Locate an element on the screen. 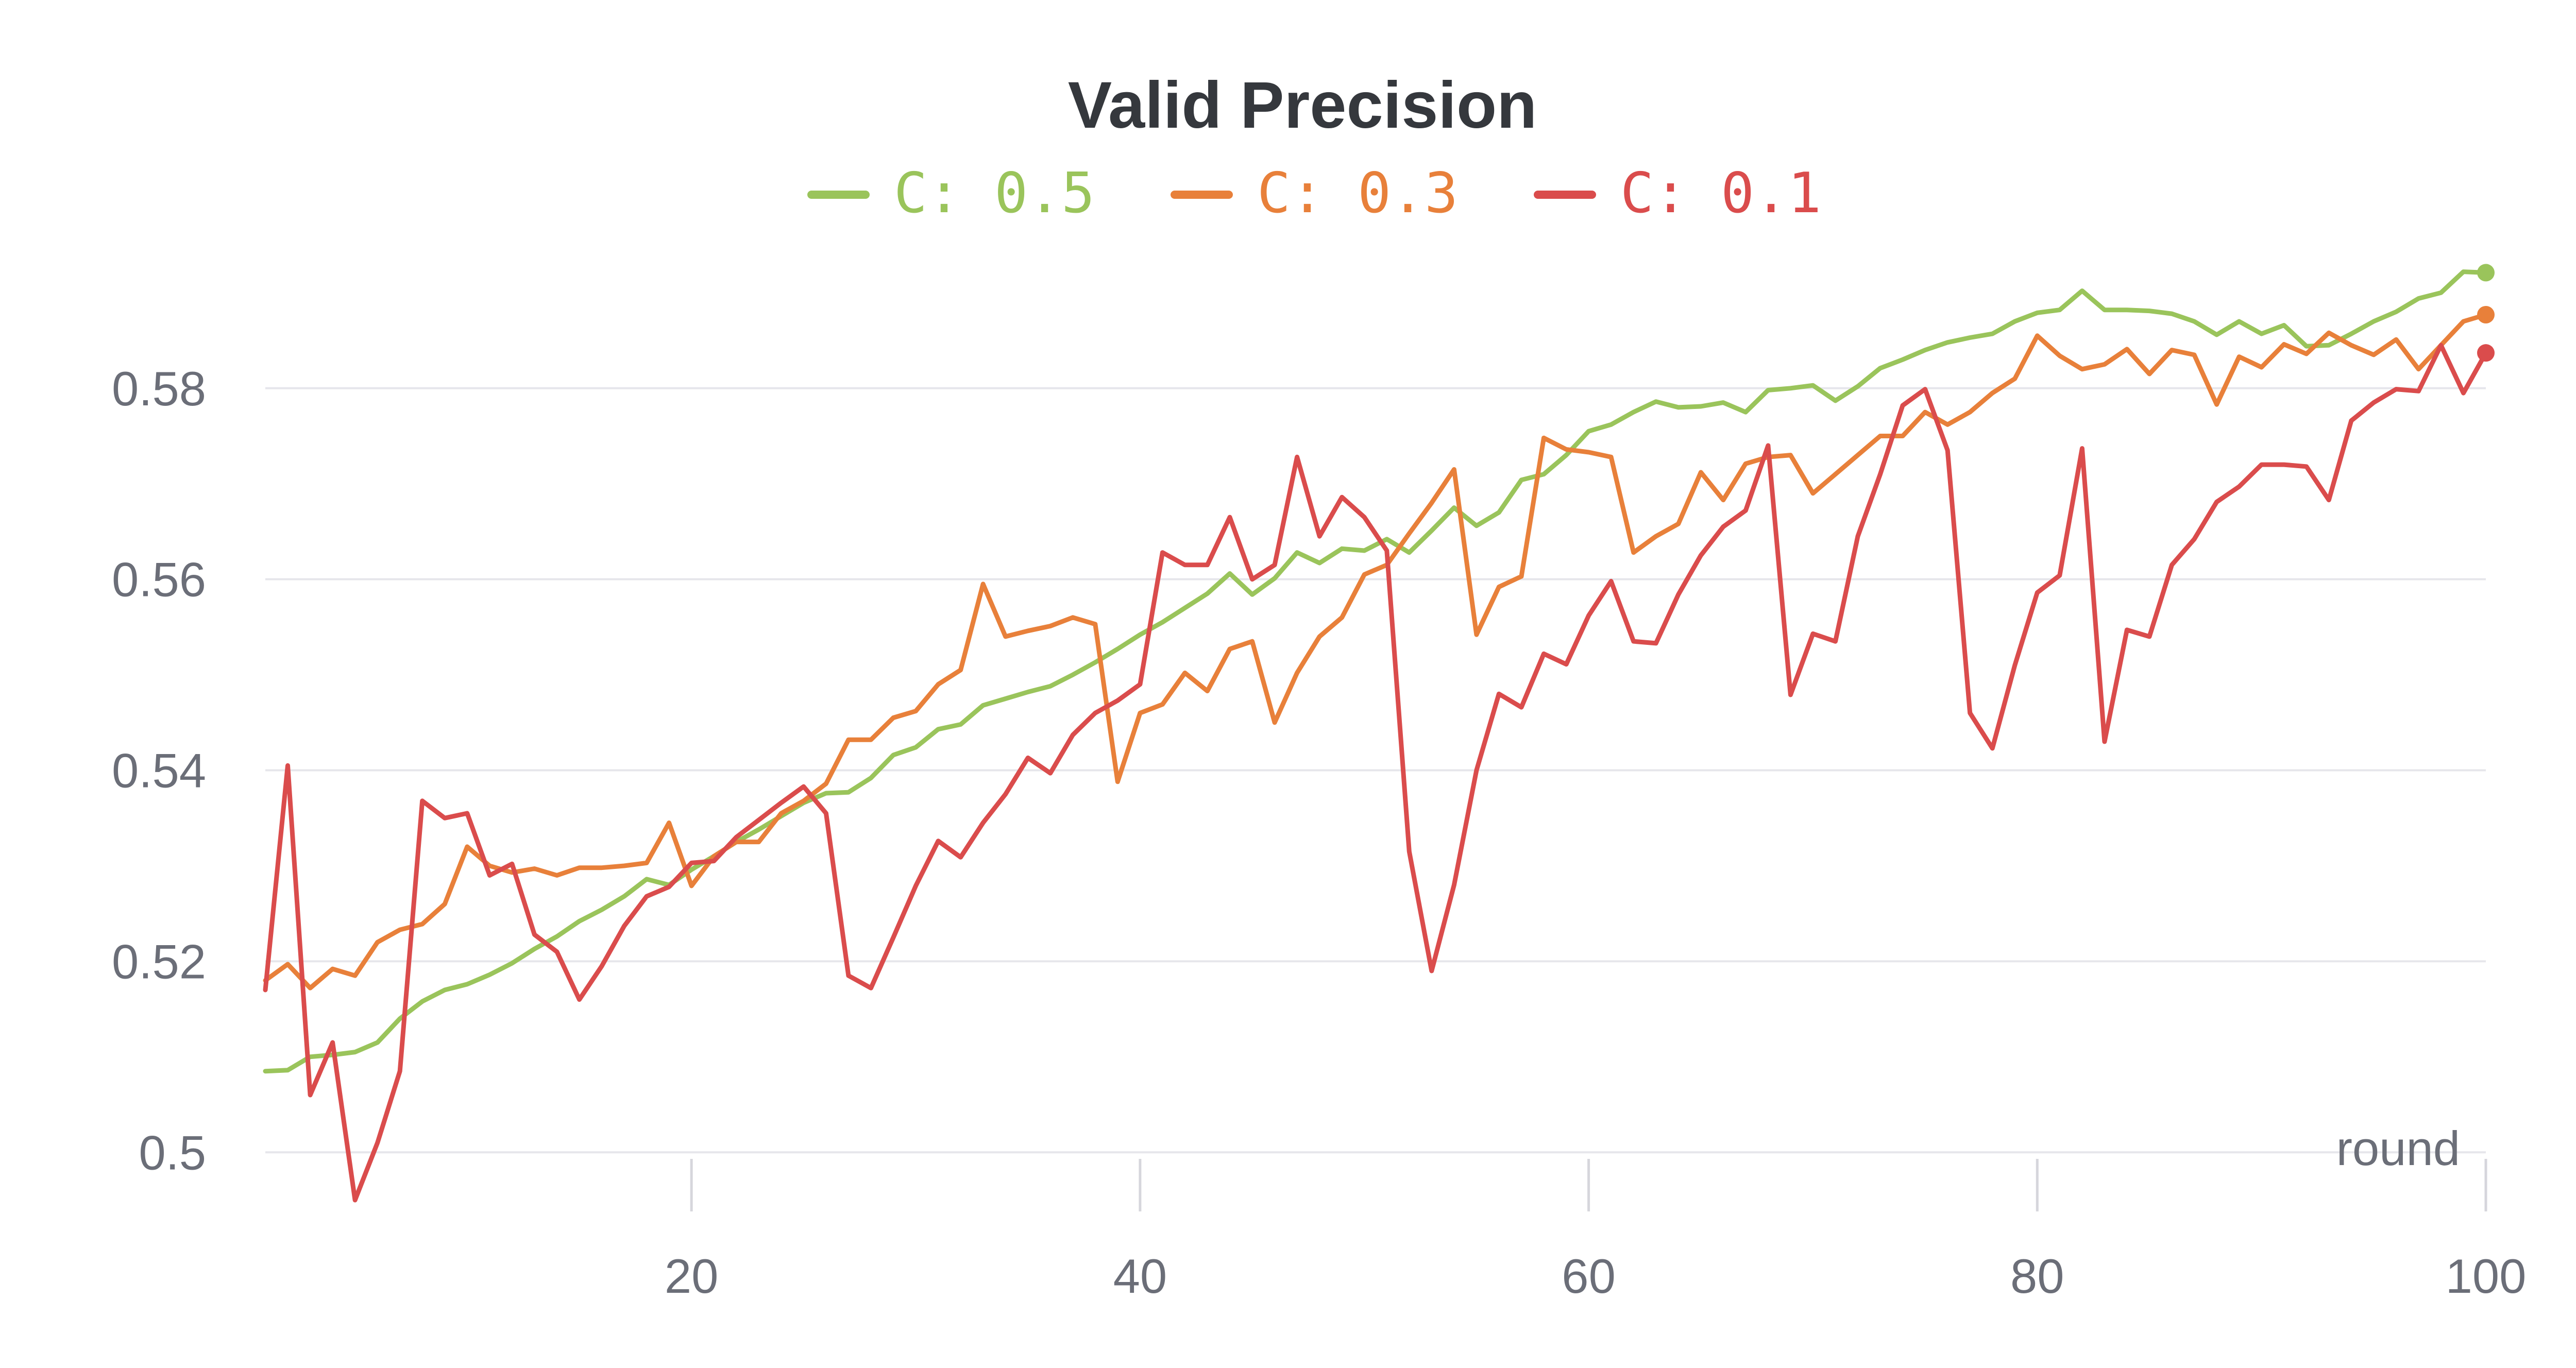  x-tick-label: 20 is located at coordinates (692, 1276).